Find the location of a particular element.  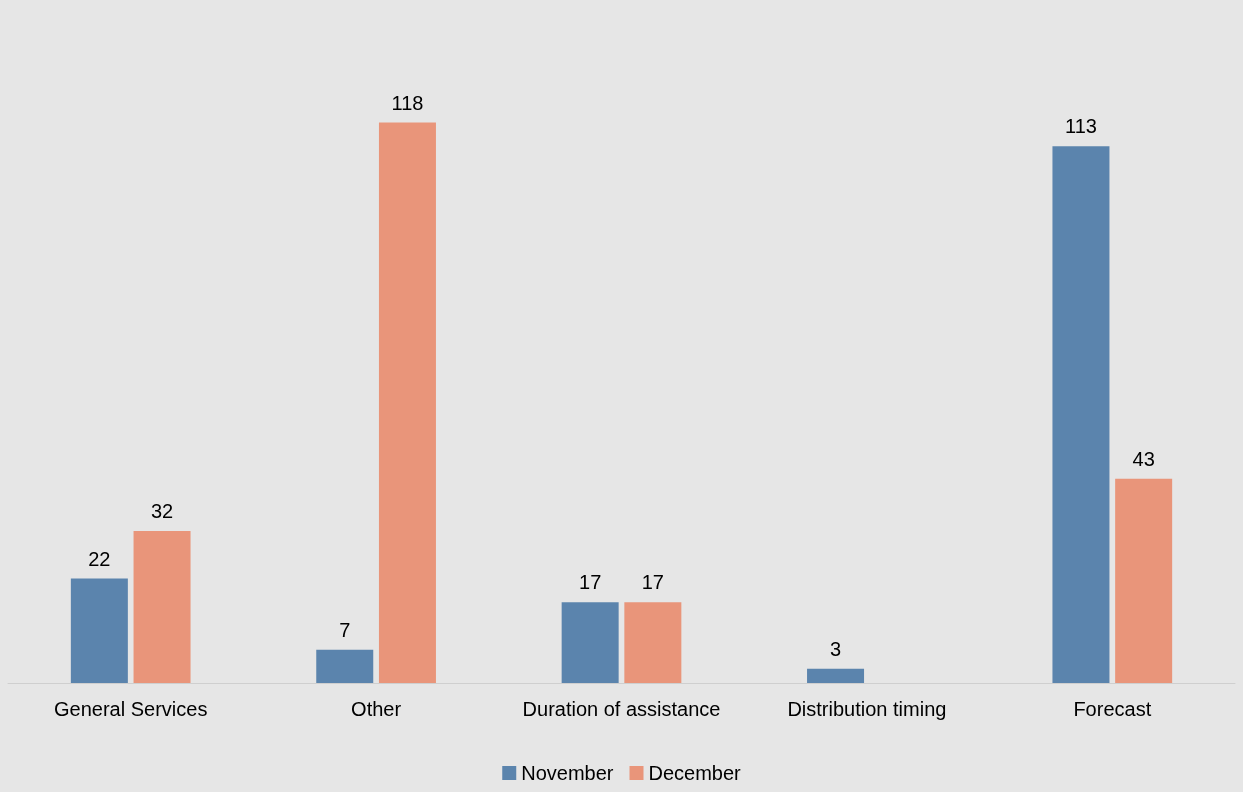

data-label: 32 is located at coordinates (162, 511).